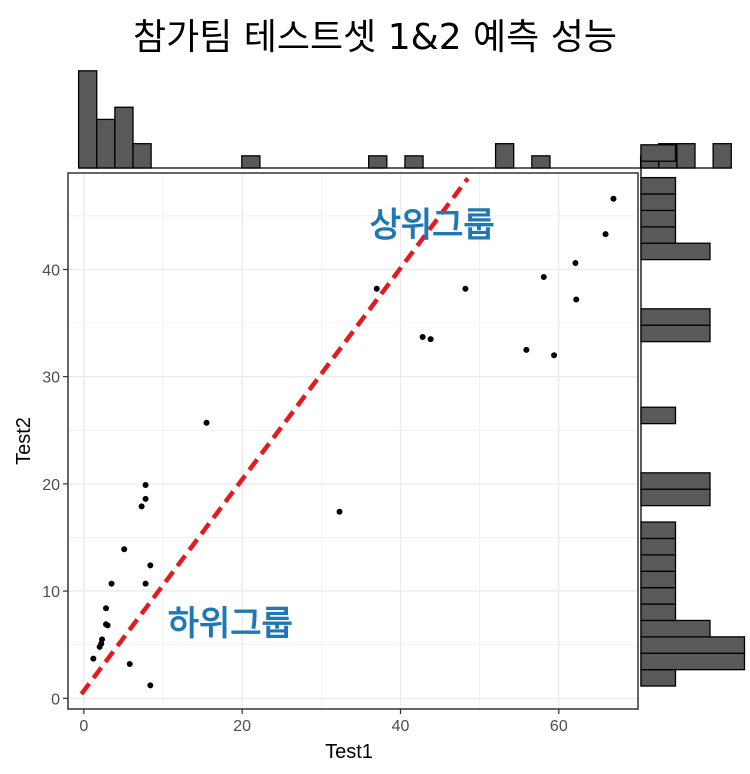  I want to click on group-label: 하위그룹, so click(230, 624).